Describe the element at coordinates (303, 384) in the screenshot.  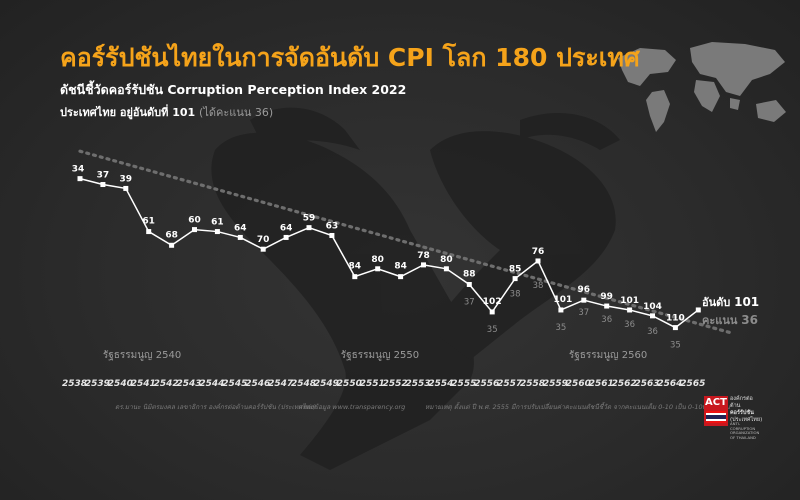
I see `x-tick-label: 2548` at that location.